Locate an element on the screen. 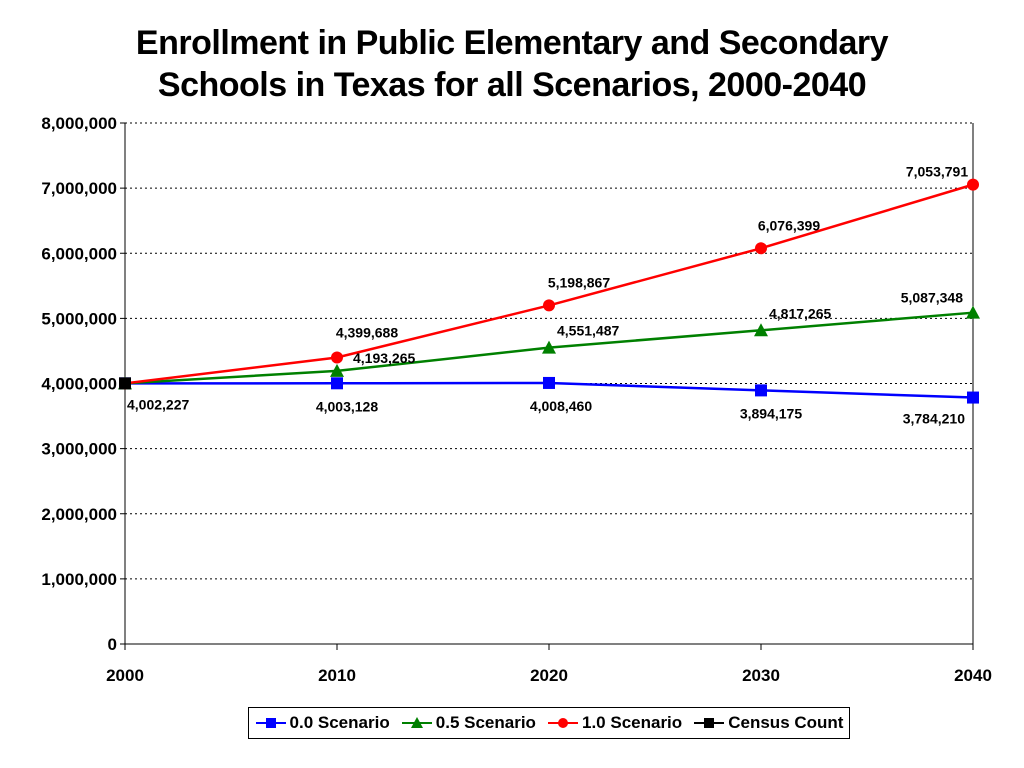 The image size is (1024, 768). legend-swatch-0-0-scenario-icon is located at coordinates (270, 723).